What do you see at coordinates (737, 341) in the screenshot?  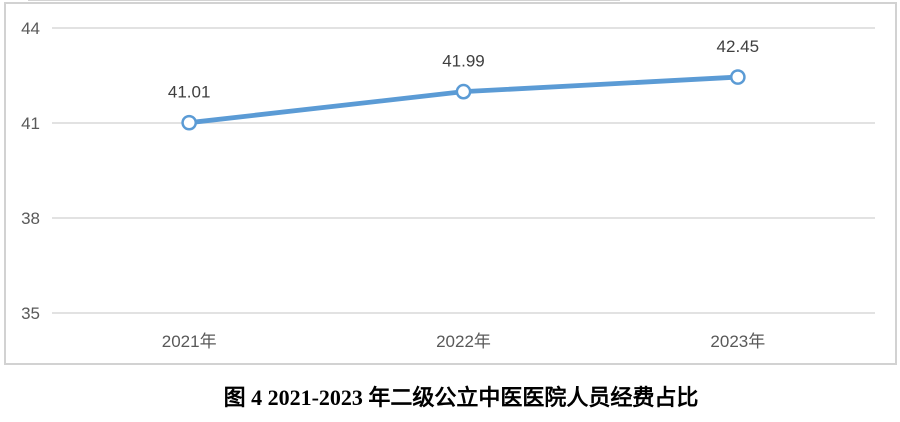 I see `x-axis-label: 2023年` at bounding box center [737, 341].